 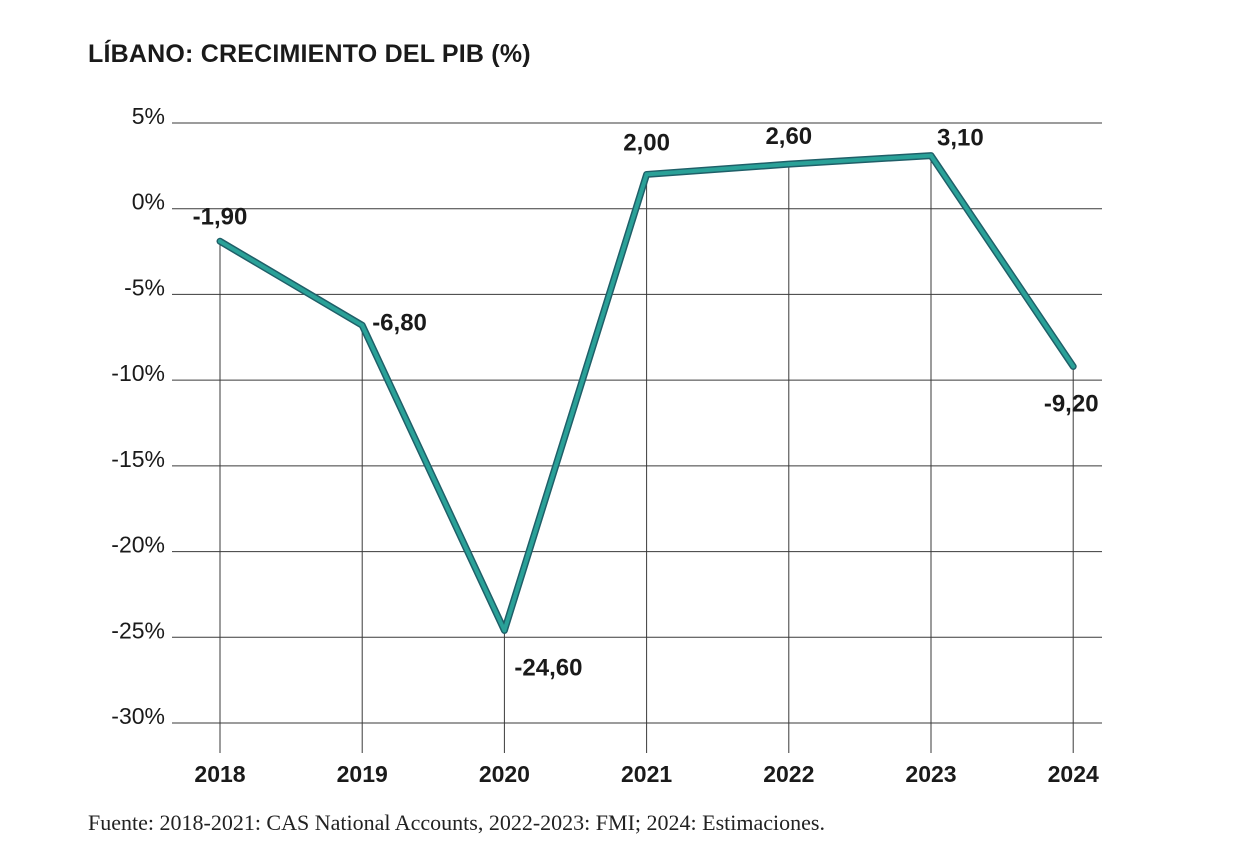 I want to click on x-tick-label-2023: 2023, so click(x=930, y=774).